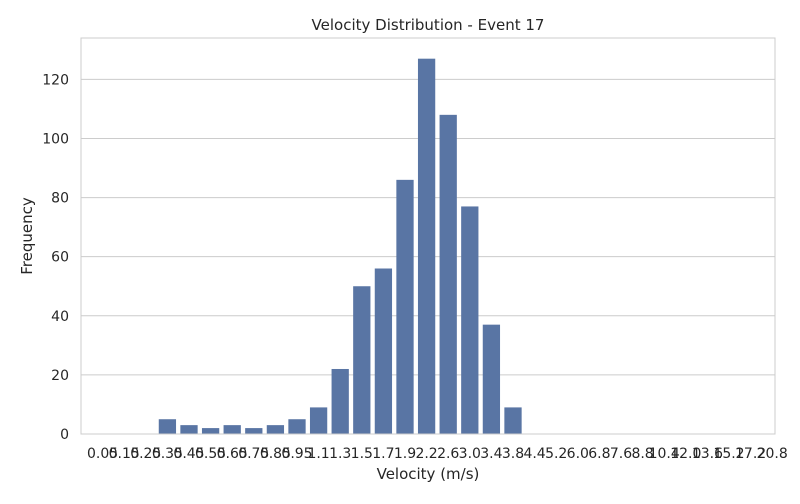  I want to click on x-tick-label: 1.9, so click(405, 454).